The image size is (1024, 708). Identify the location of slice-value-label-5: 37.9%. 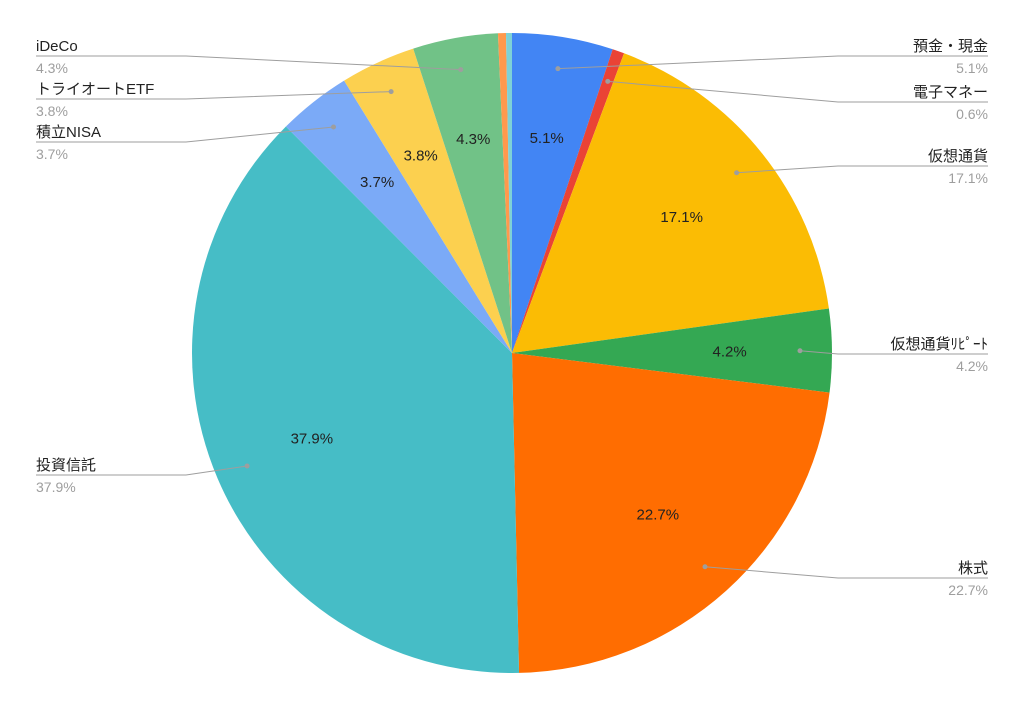
(312, 438).